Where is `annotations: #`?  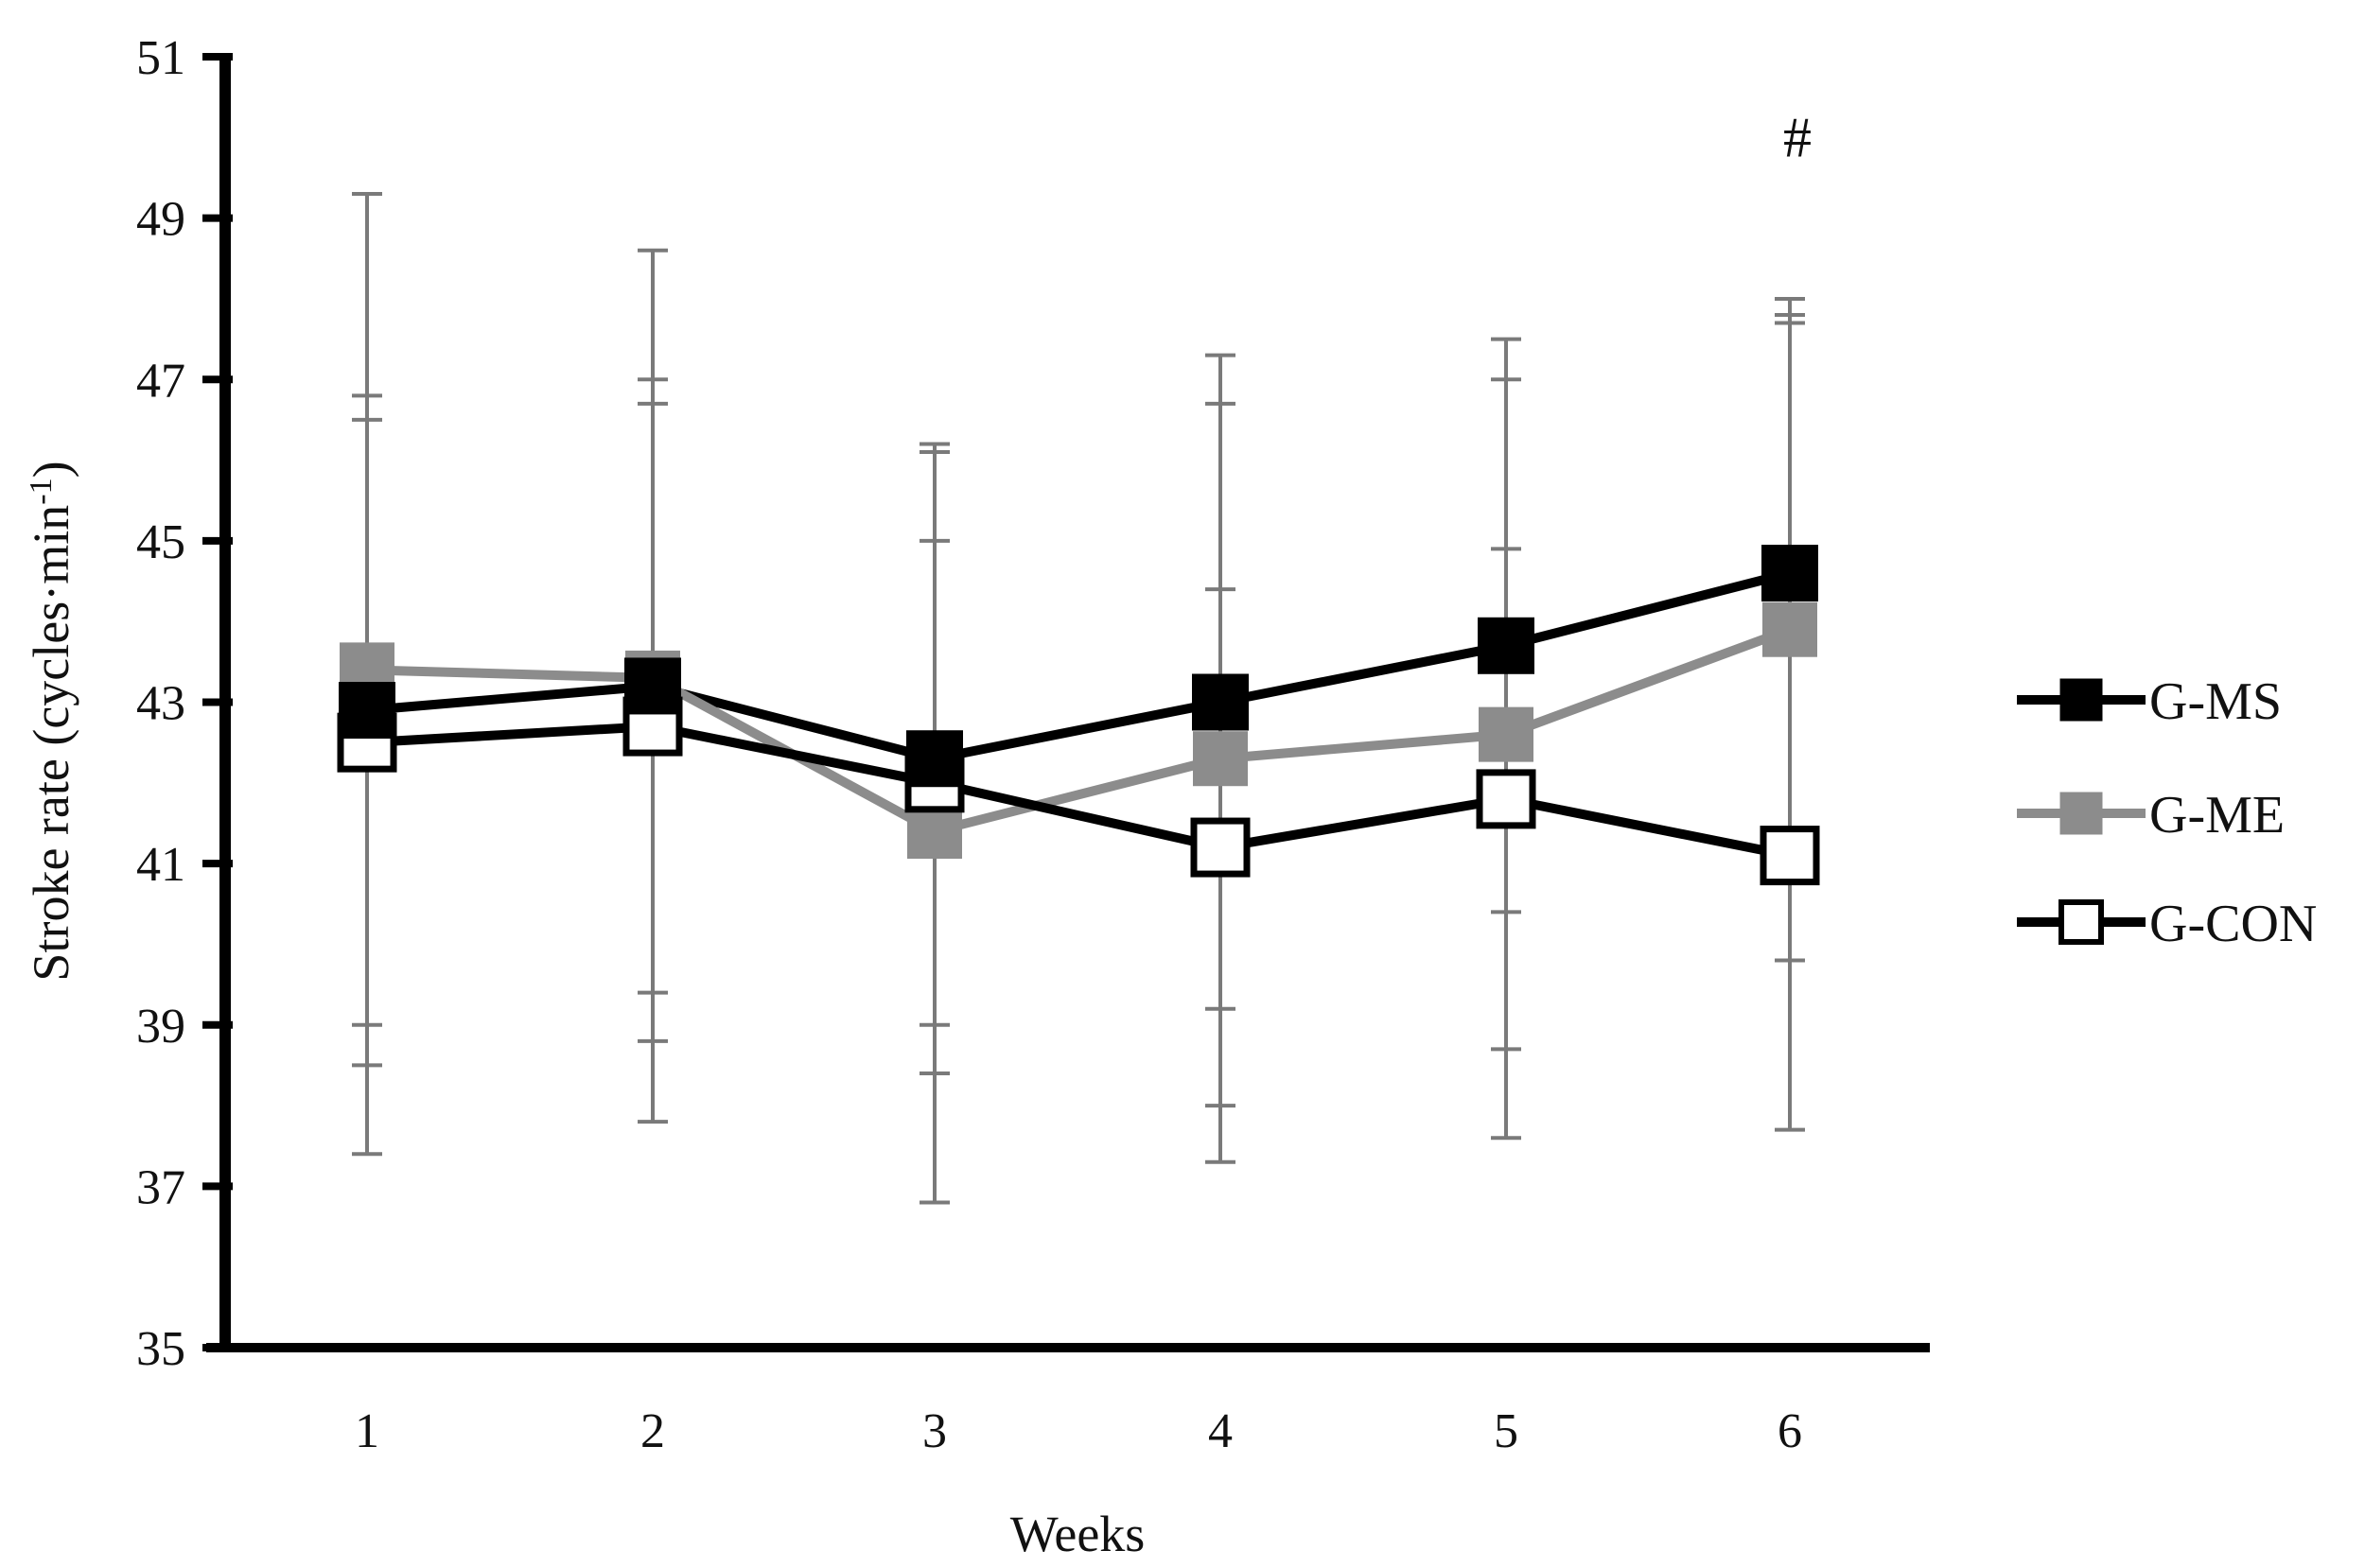 annotations: # is located at coordinates (1797, 137).